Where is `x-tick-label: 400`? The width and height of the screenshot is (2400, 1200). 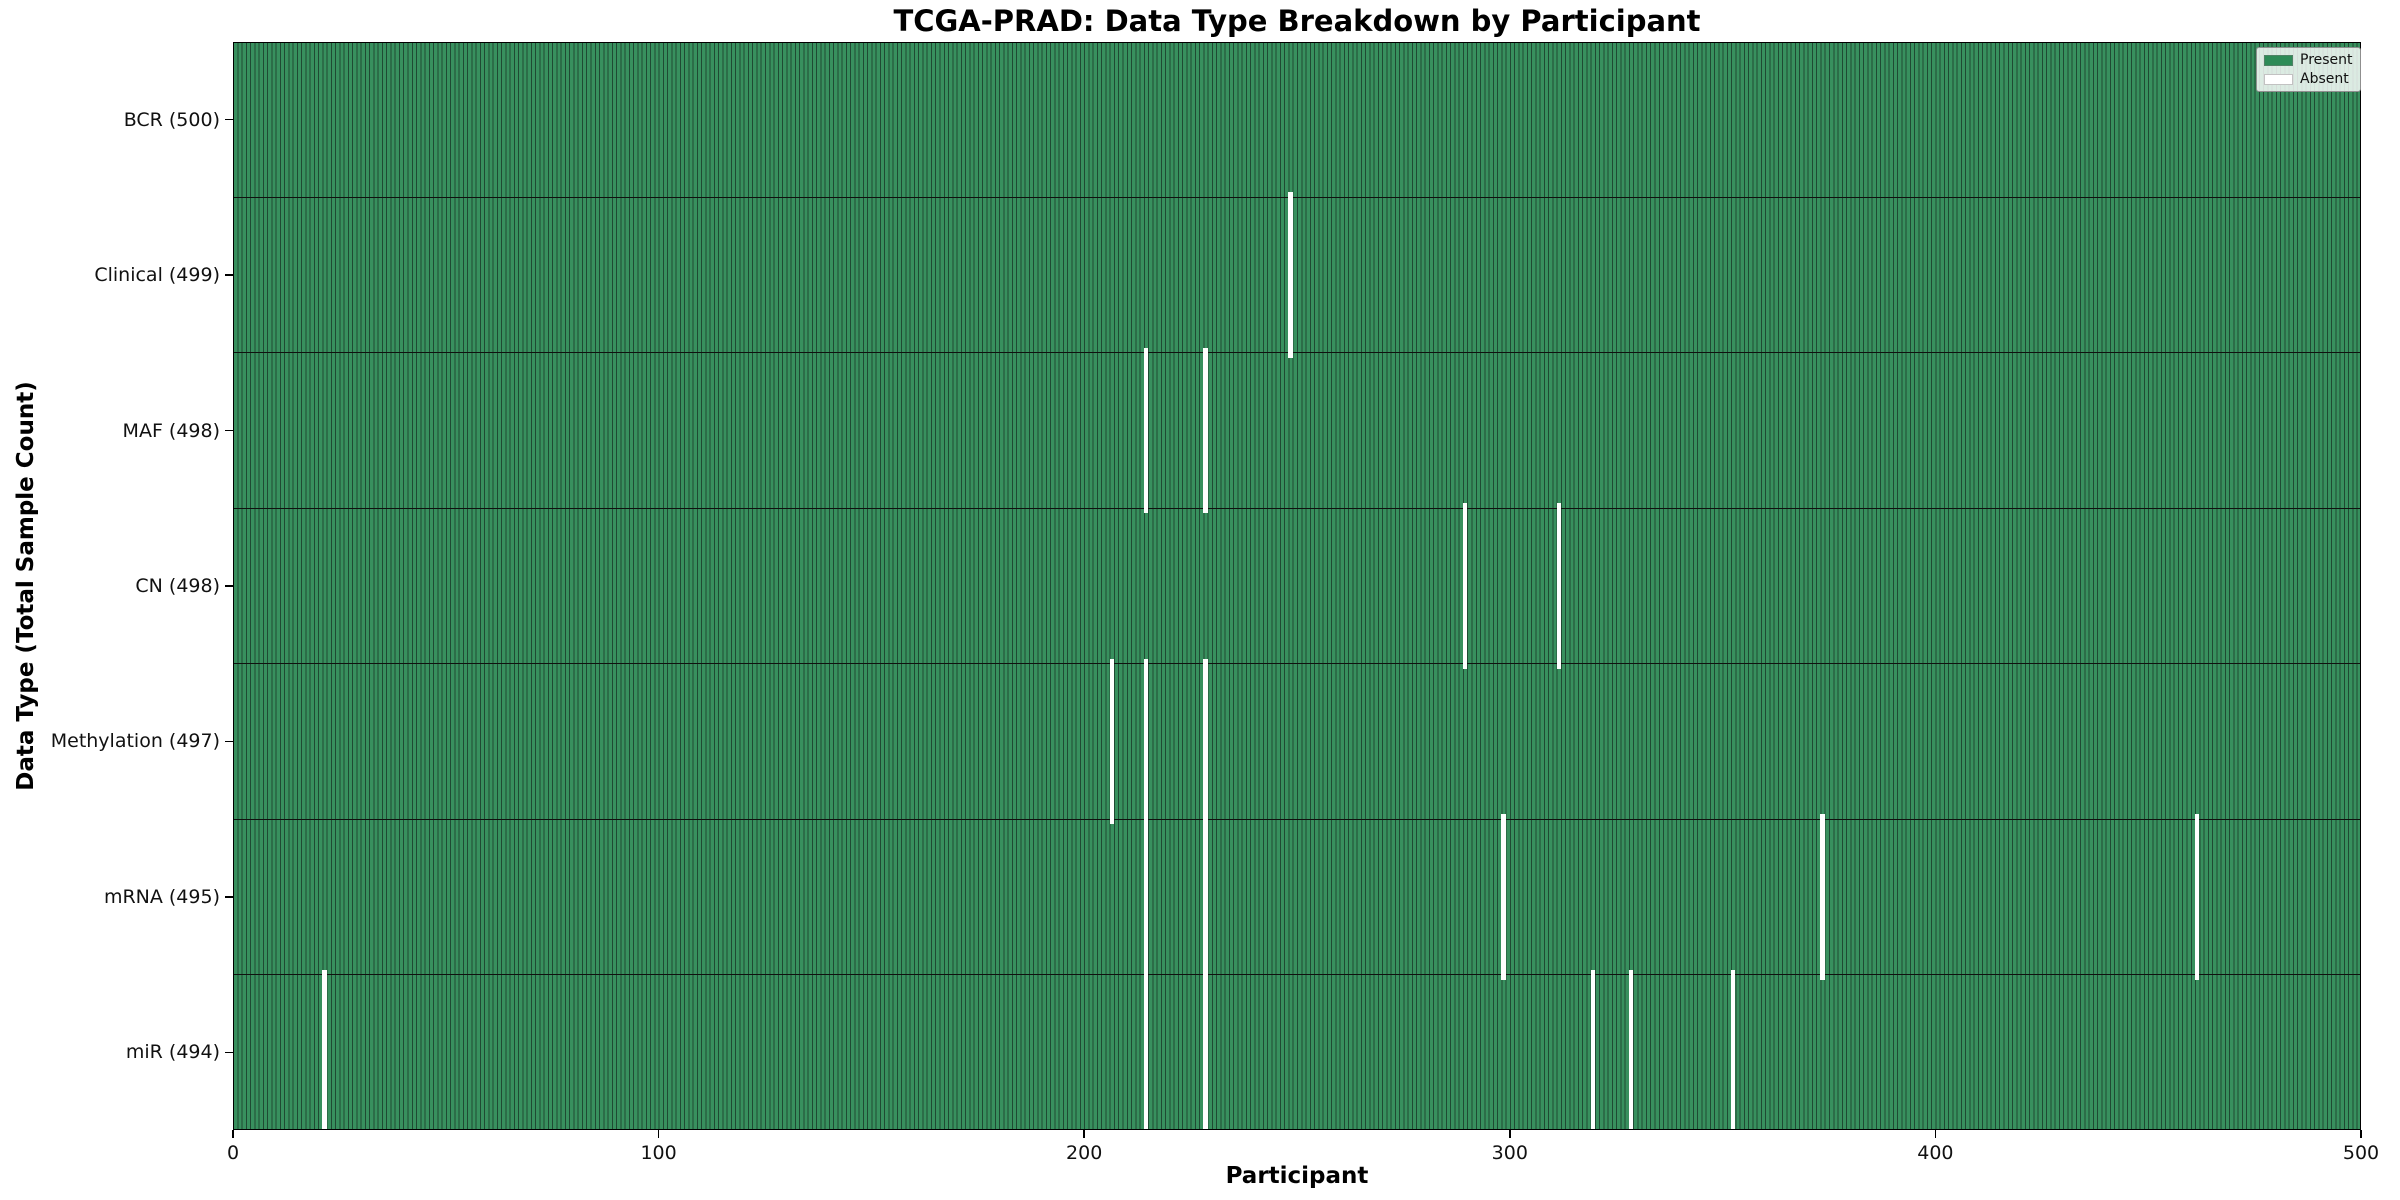
x-tick-label: 400 is located at coordinates (1935, 1153).